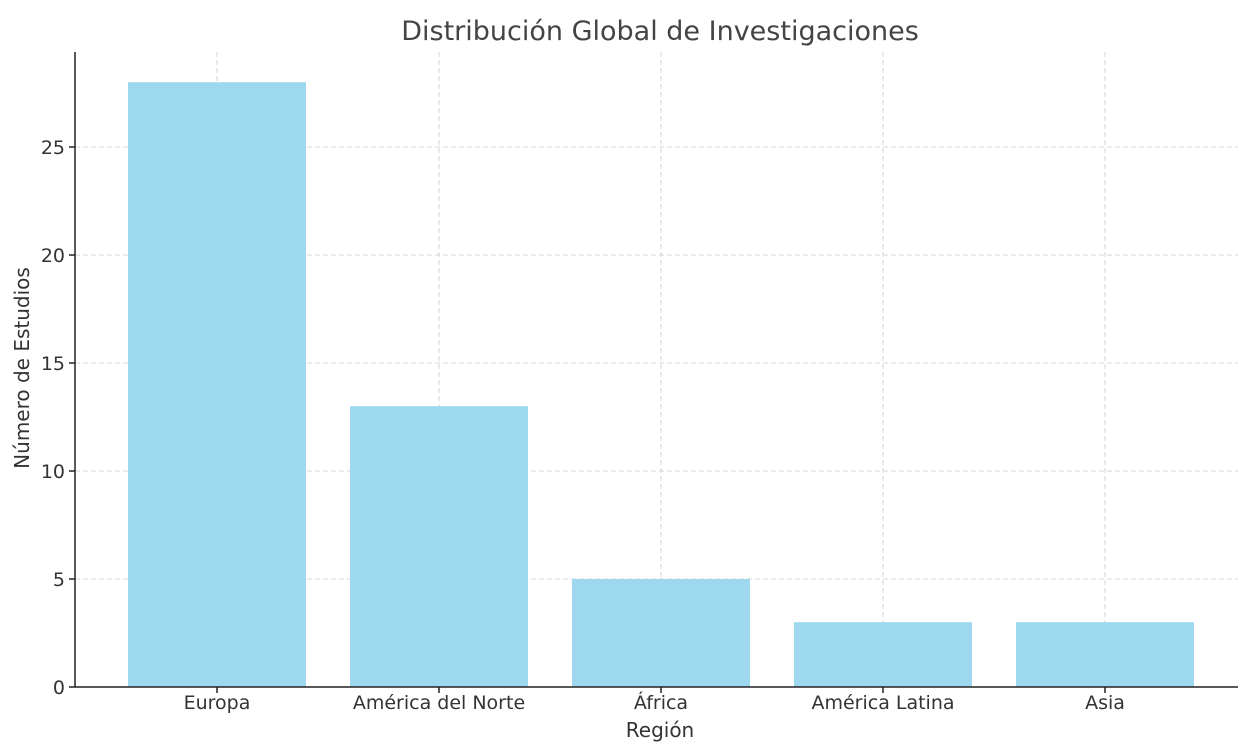 The image size is (1238, 742). What do you see at coordinates (439, 703) in the screenshot?
I see `x-tick-label: América del Norte` at bounding box center [439, 703].